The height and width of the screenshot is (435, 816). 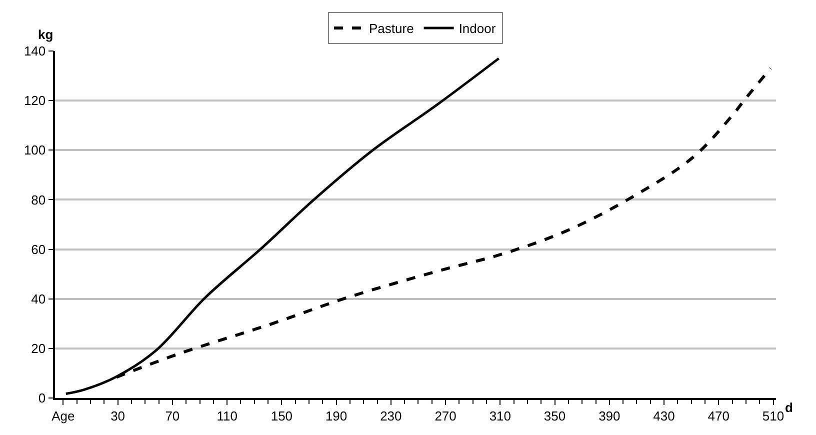 I want to click on x-tick-label: 110, so click(x=227, y=416).